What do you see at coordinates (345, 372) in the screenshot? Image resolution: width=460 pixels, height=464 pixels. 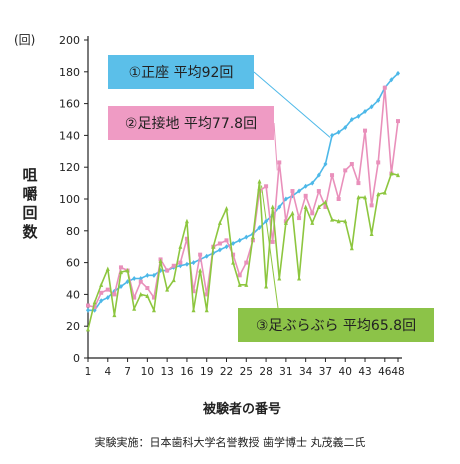 I see `x-tick-label: 40` at bounding box center [345, 372].